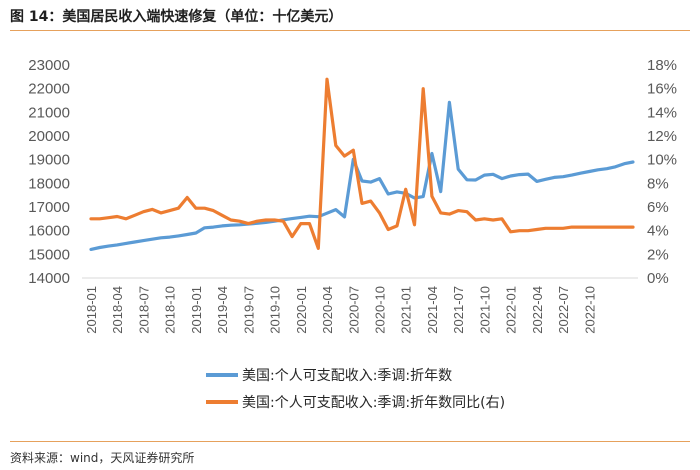 The height and width of the screenshot is (470, 700). What do you see at coordinates (275, 310) in the screenshot?
I see `x-tick-label: 2019-10` at bounding box center [275, 310].